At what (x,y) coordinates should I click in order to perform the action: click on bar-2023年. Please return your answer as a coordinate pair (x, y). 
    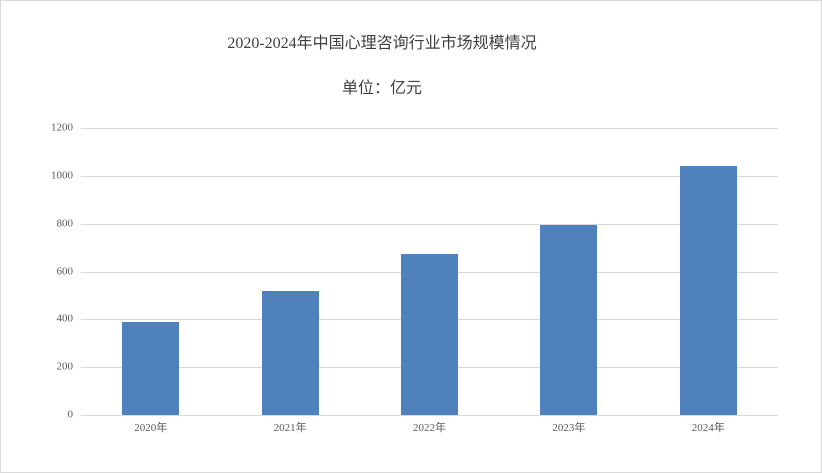
    Looking at the image, I should click on (569, 319).